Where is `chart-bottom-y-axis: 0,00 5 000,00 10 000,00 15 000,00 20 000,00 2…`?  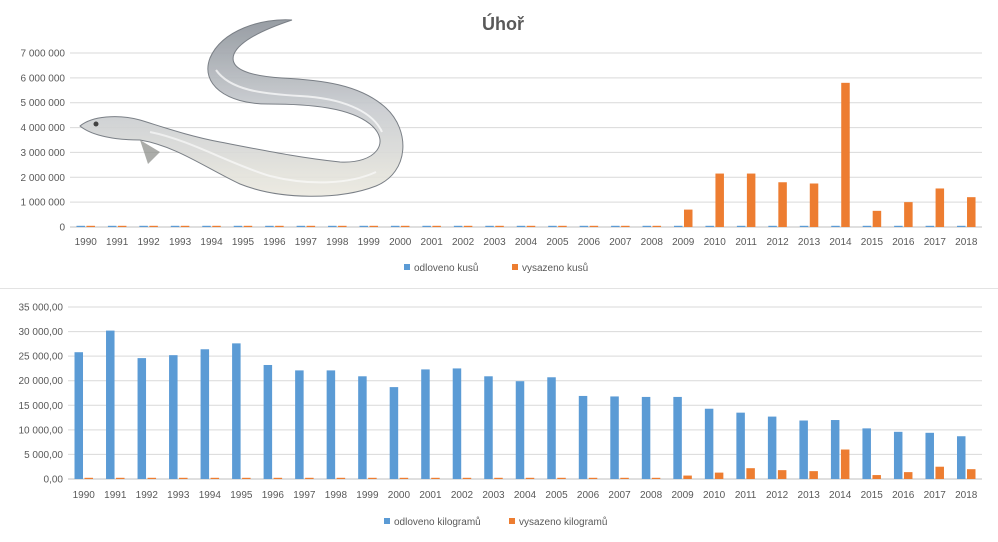 chart-bottom-y-axis: 0,00 5 000,00 10 000,00 15 000,00 20 000,00 2… is located at coordinates (41, 394).